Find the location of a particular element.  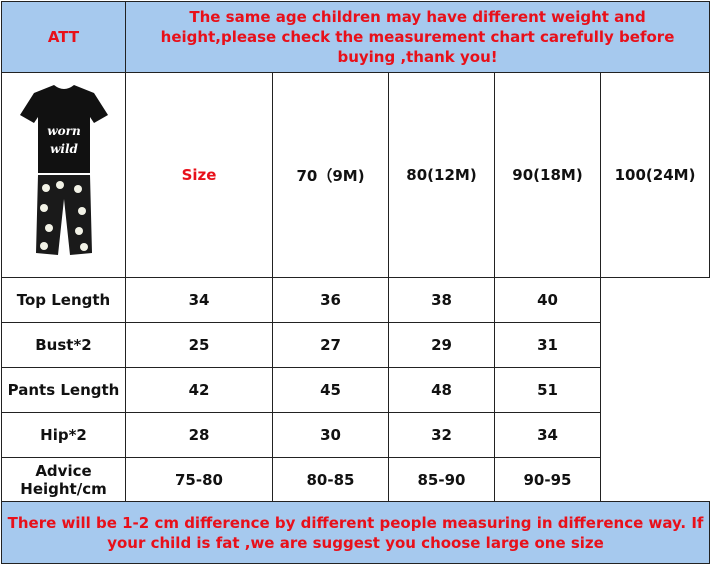

cell: 80-85 is located at coordinates (330, 479).